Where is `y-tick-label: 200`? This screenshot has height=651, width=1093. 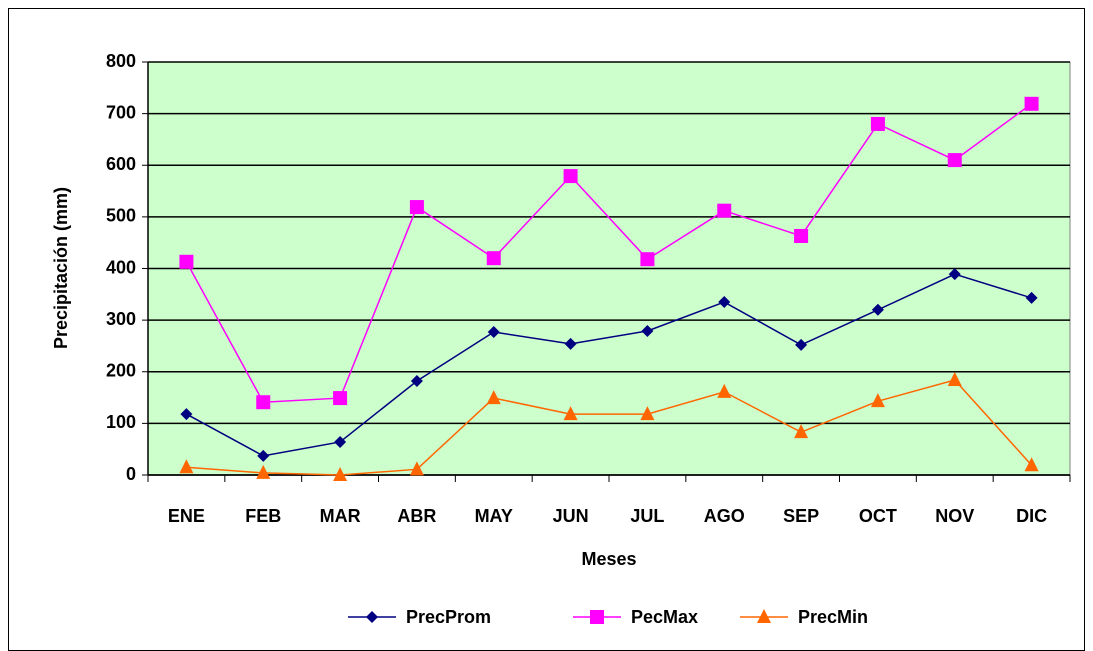 y-tick-label: 200 is located at coordinates (121, 371).